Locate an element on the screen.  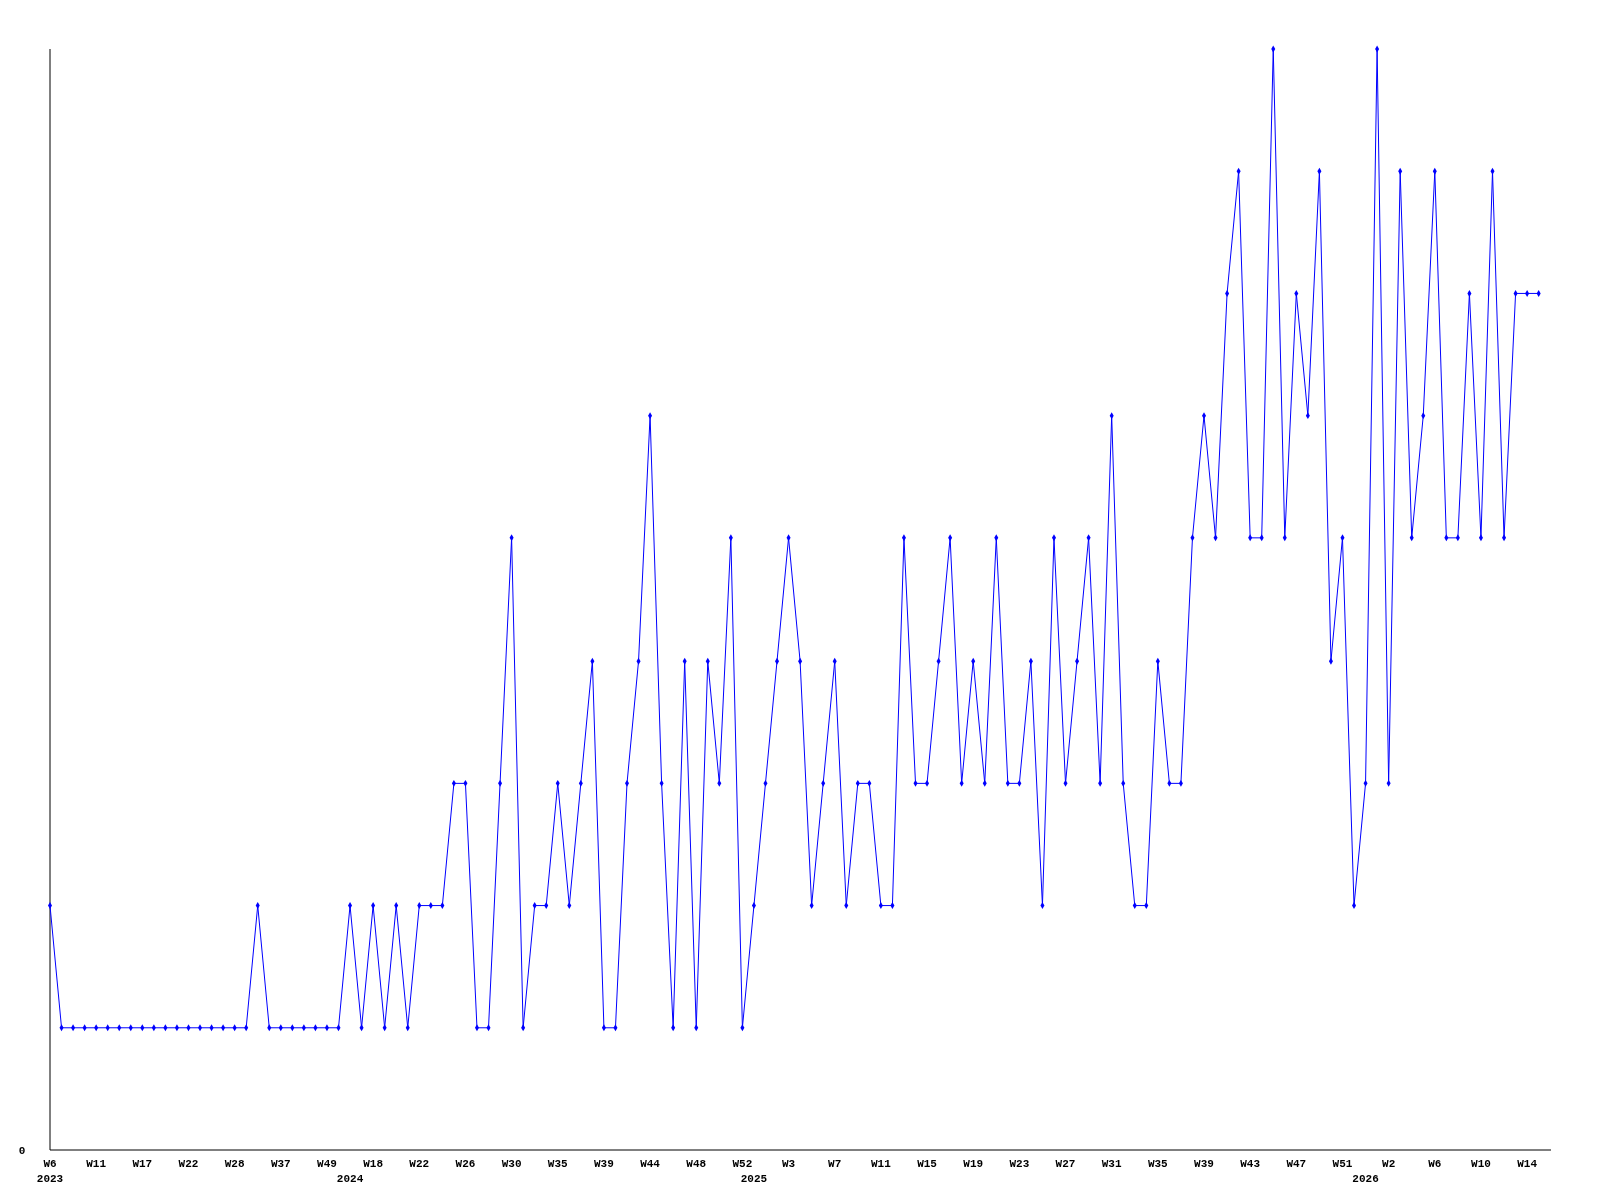
text: 0 is located at coordinates (22, 1151).